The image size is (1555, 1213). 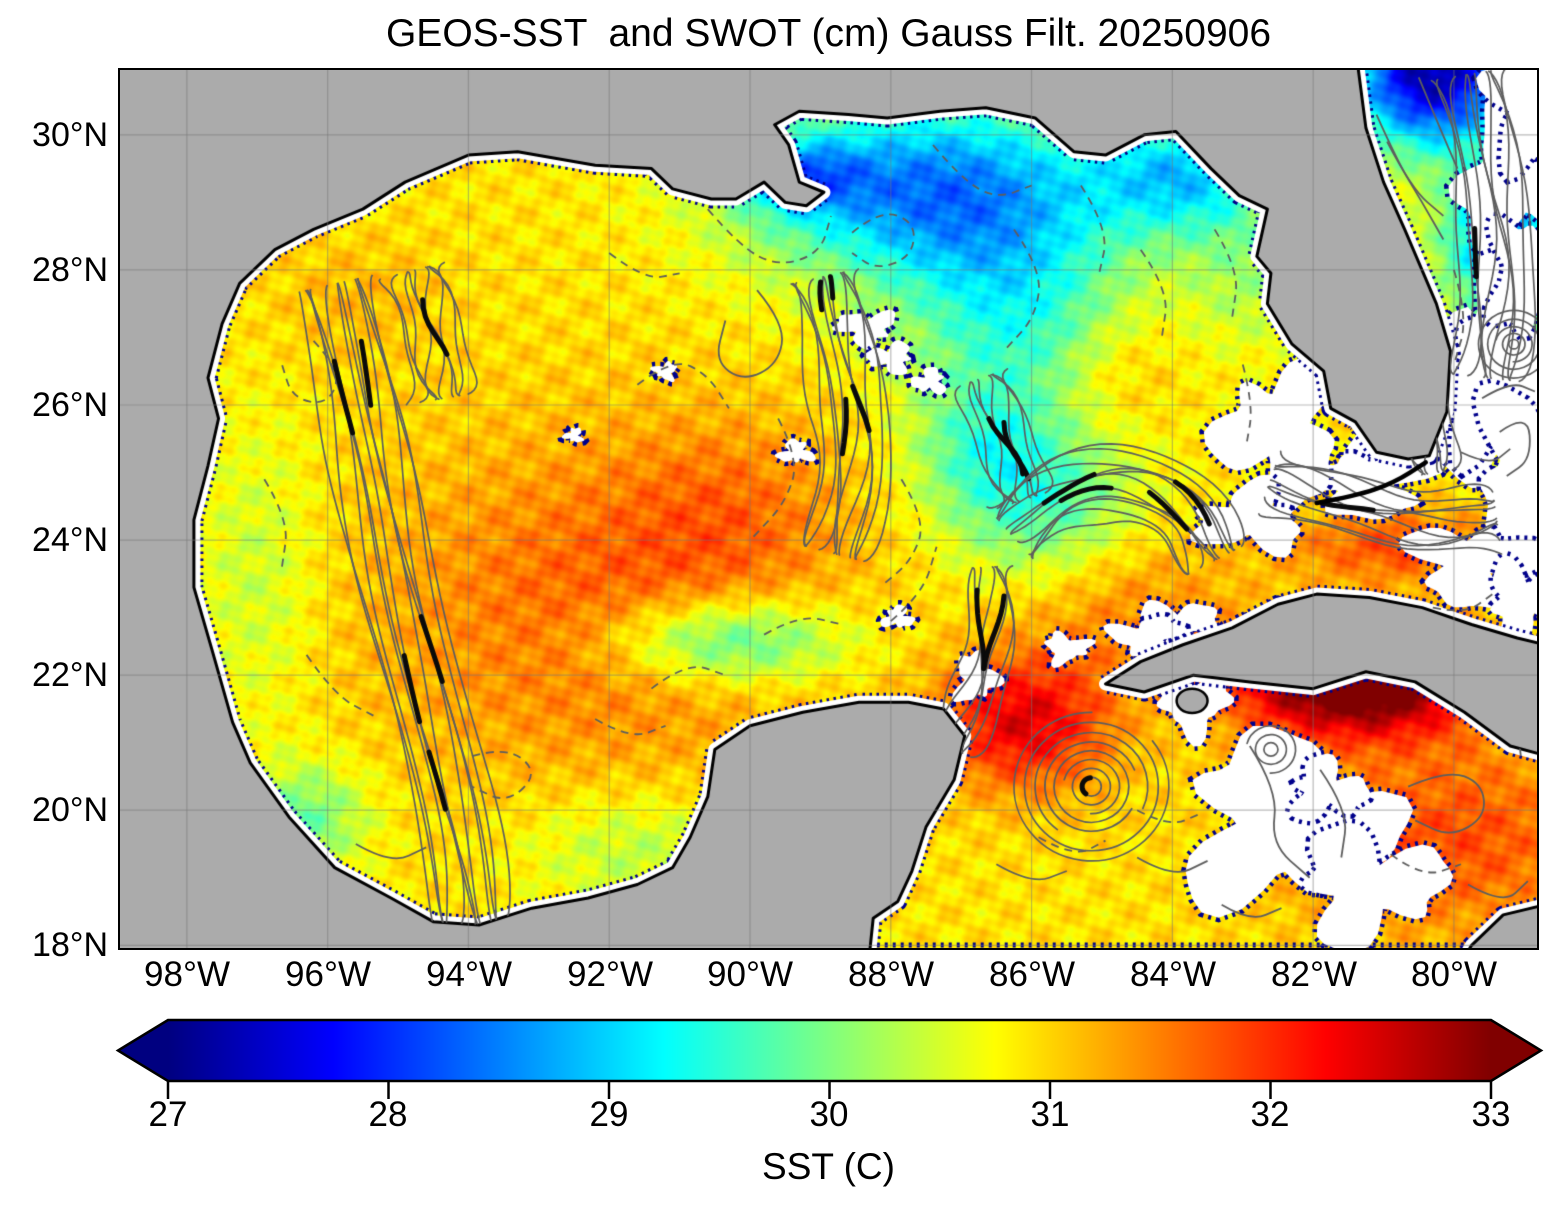 What do you see at coordinates (70, 945) in the screenshot?
I see `y-tick-18n: 18°N` at bounding box center [70, 945].